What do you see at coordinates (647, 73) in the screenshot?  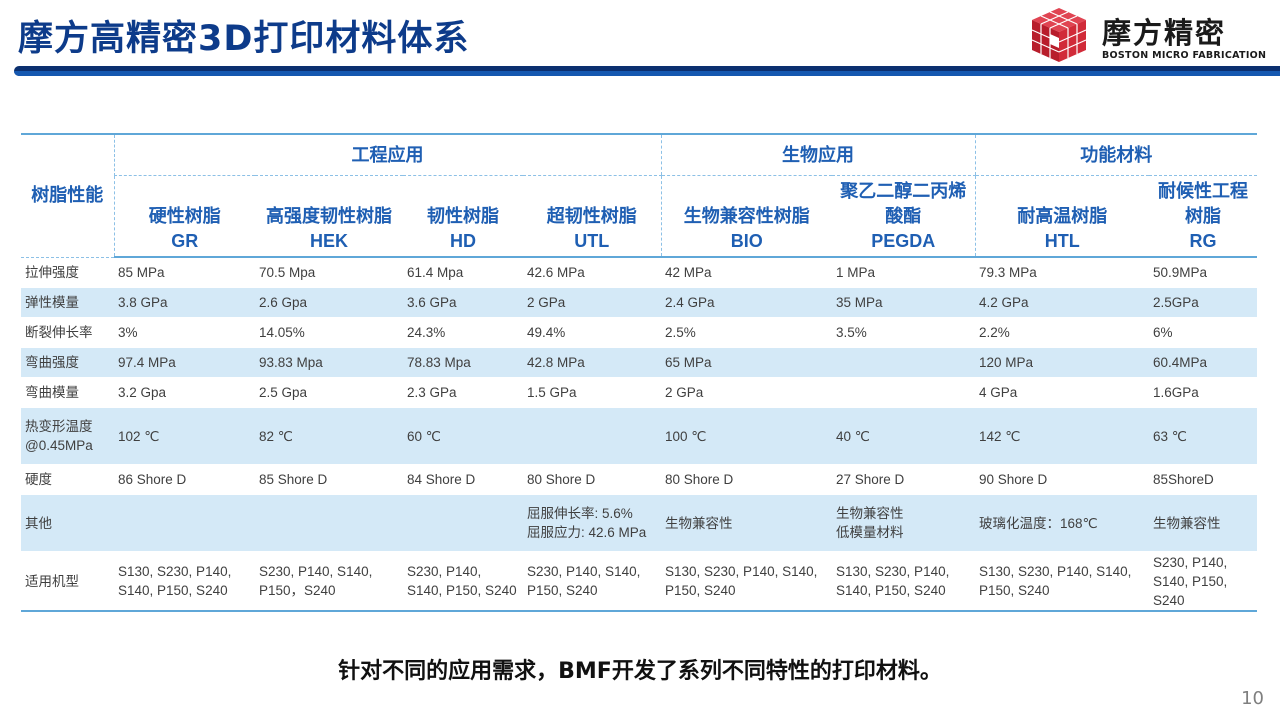 I see `title-underline-accent` at bounding box center [647, 73].